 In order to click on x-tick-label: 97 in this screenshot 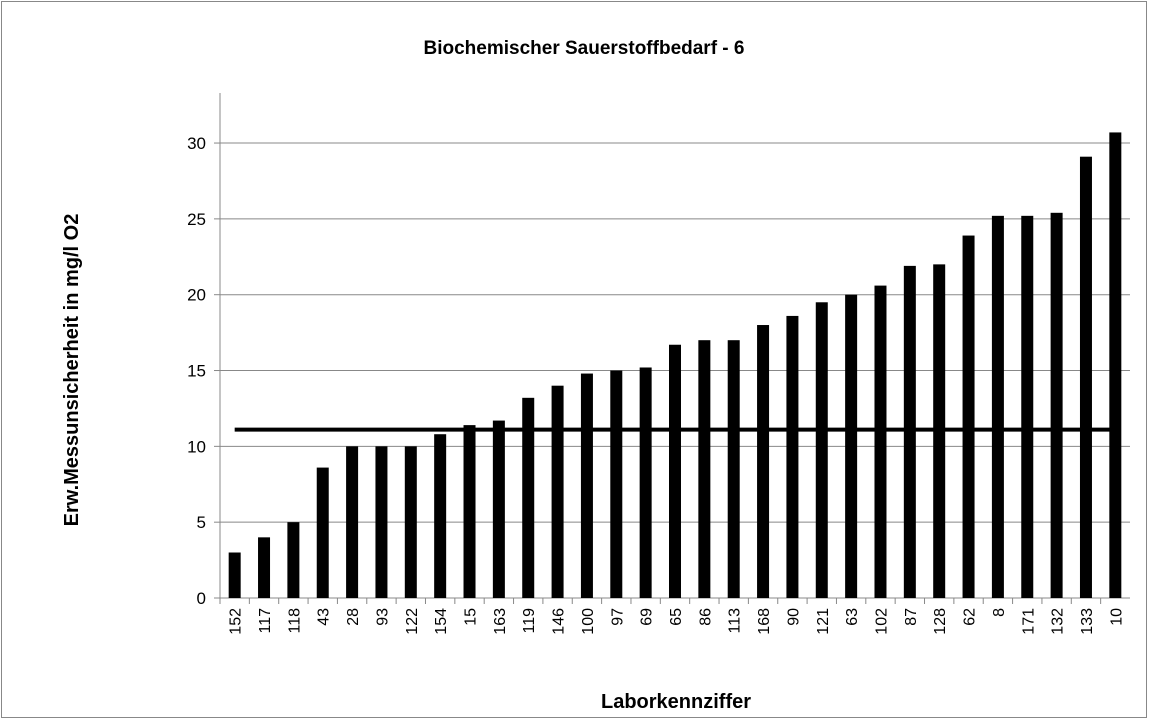, I will do `click(617, 617)`.